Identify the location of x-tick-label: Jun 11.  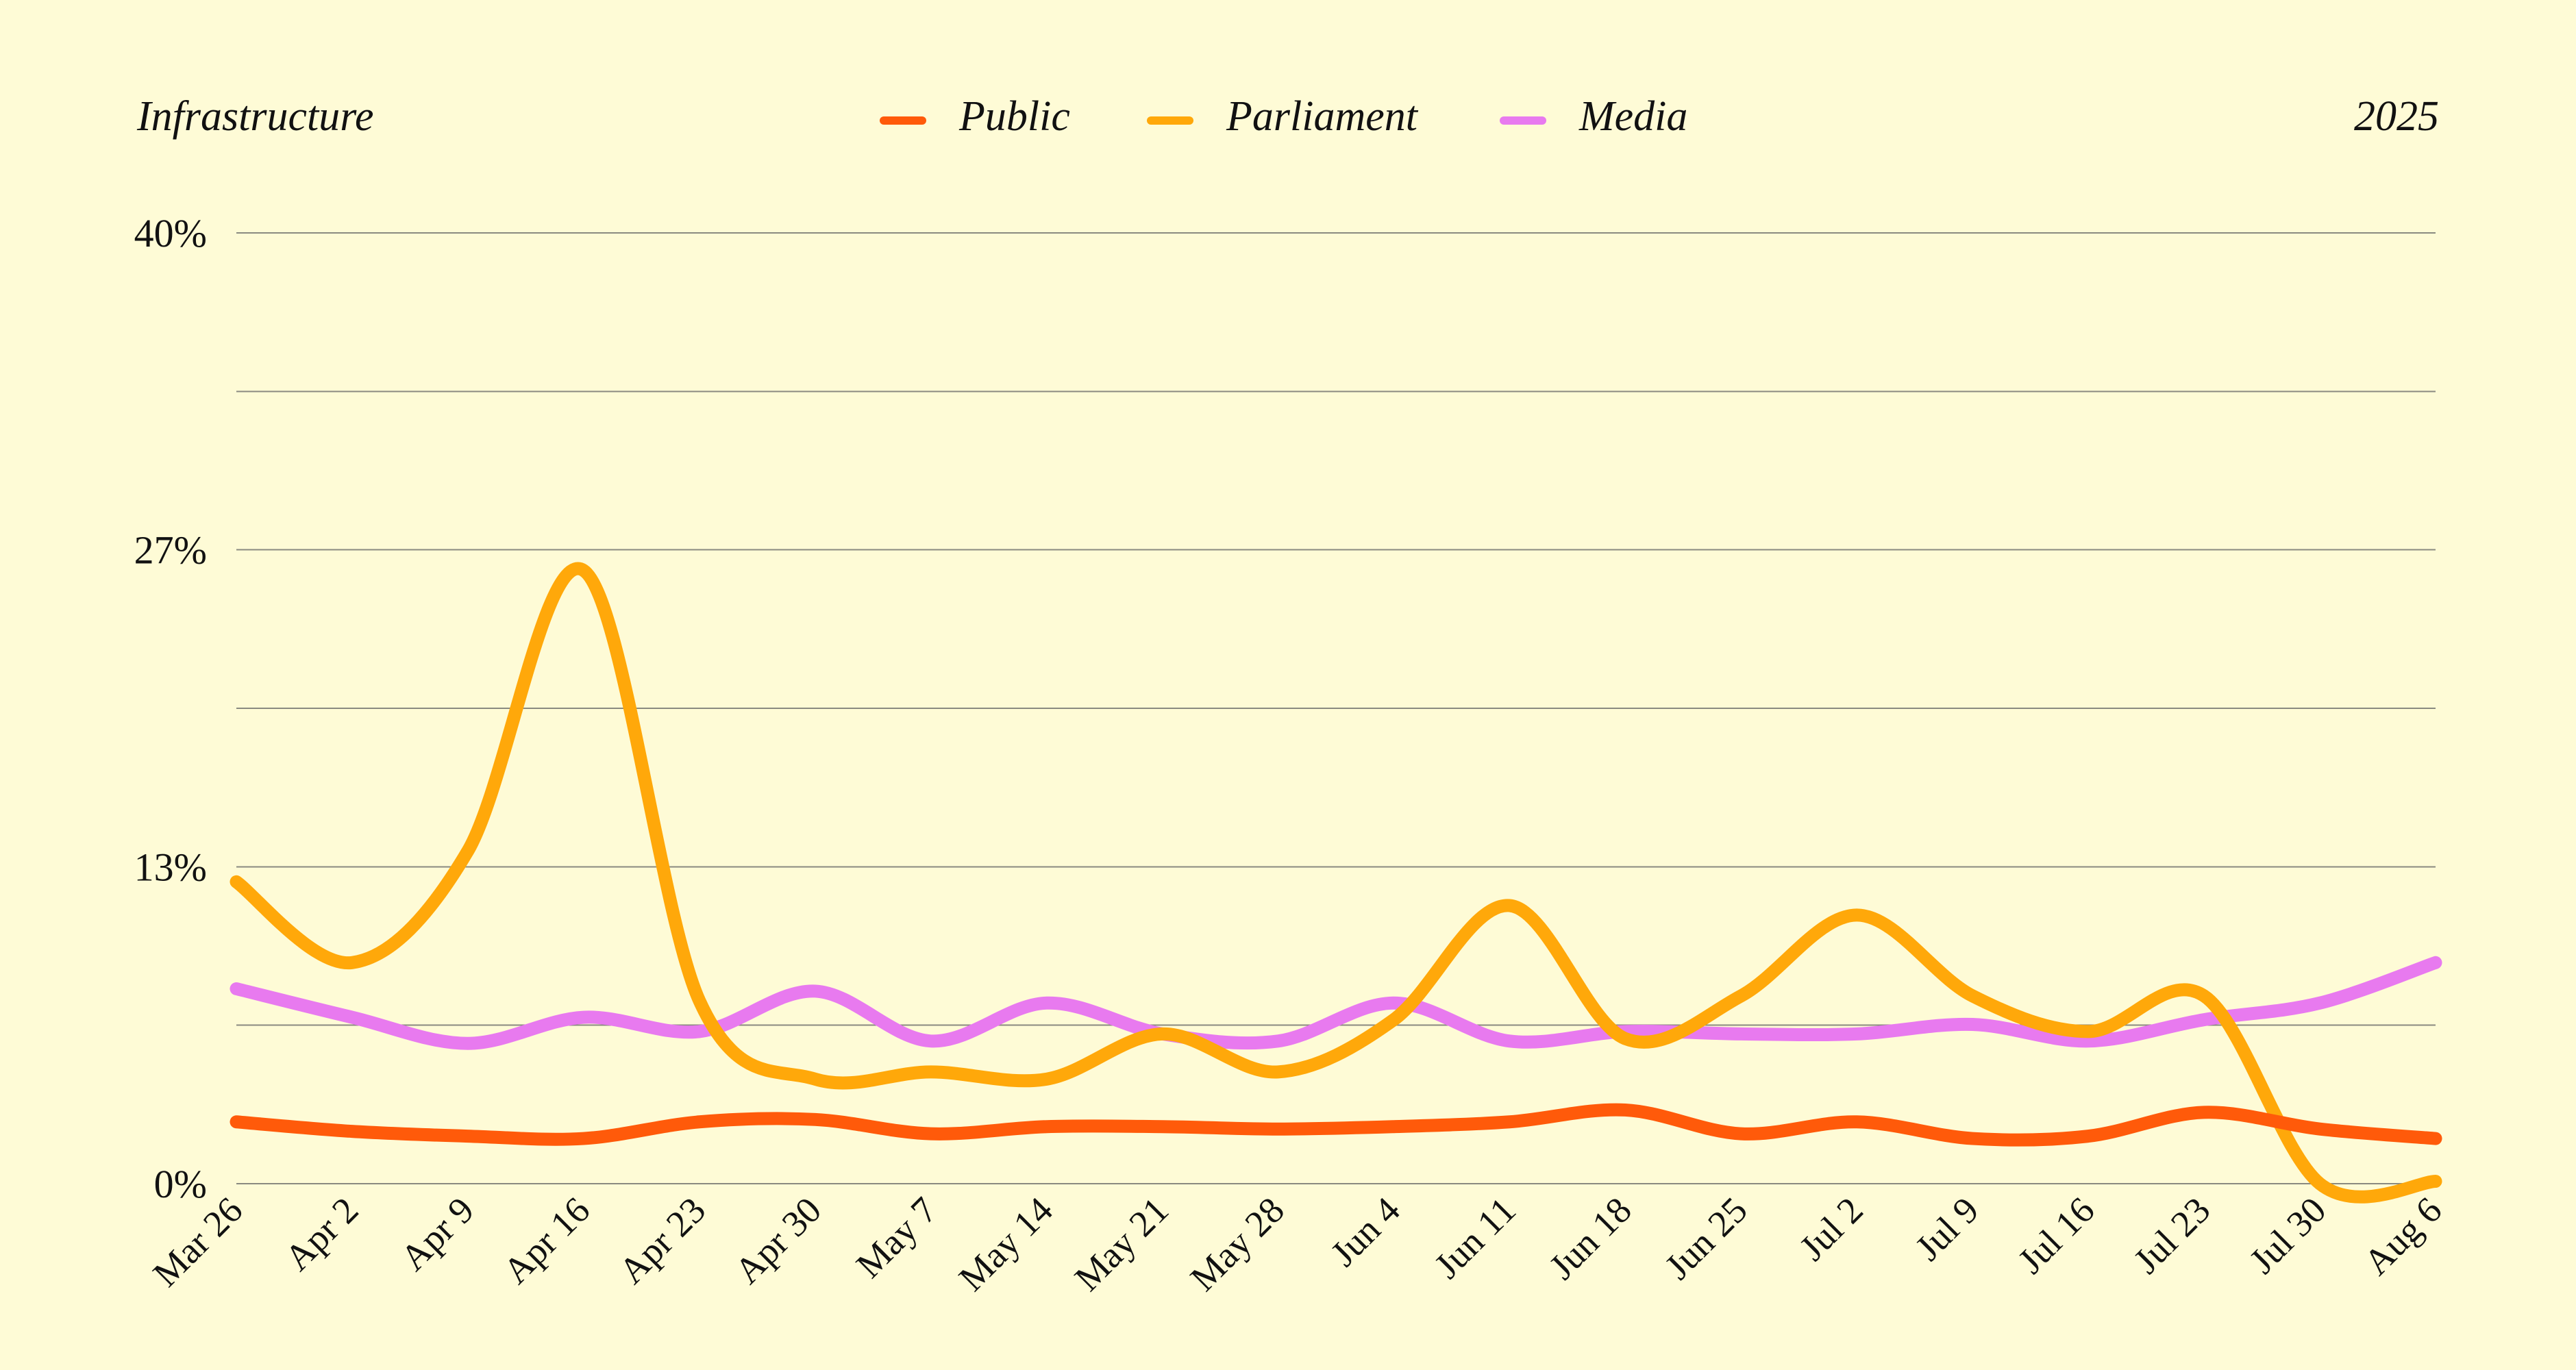
(1475, 1237).